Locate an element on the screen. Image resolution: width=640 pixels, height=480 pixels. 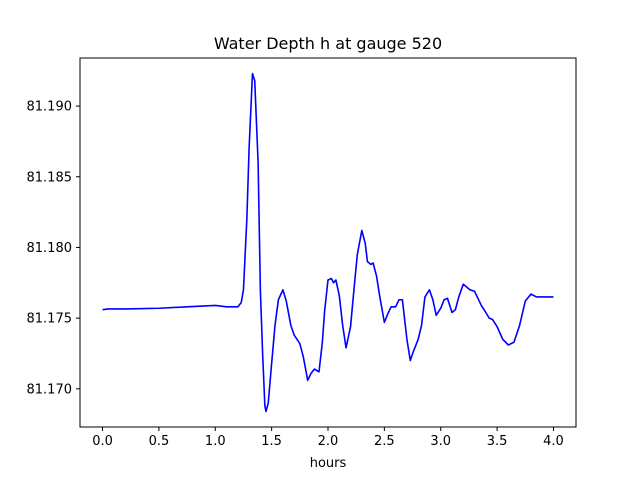
x-axis-label: hours is located at coordinates (328, 463).